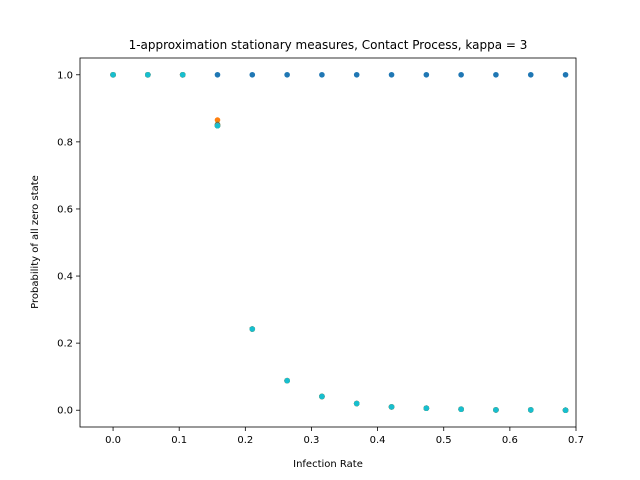 This screenshot has height=480, width=640. I want to click on x-tick-label-4: 0.3, so click(312, 440).